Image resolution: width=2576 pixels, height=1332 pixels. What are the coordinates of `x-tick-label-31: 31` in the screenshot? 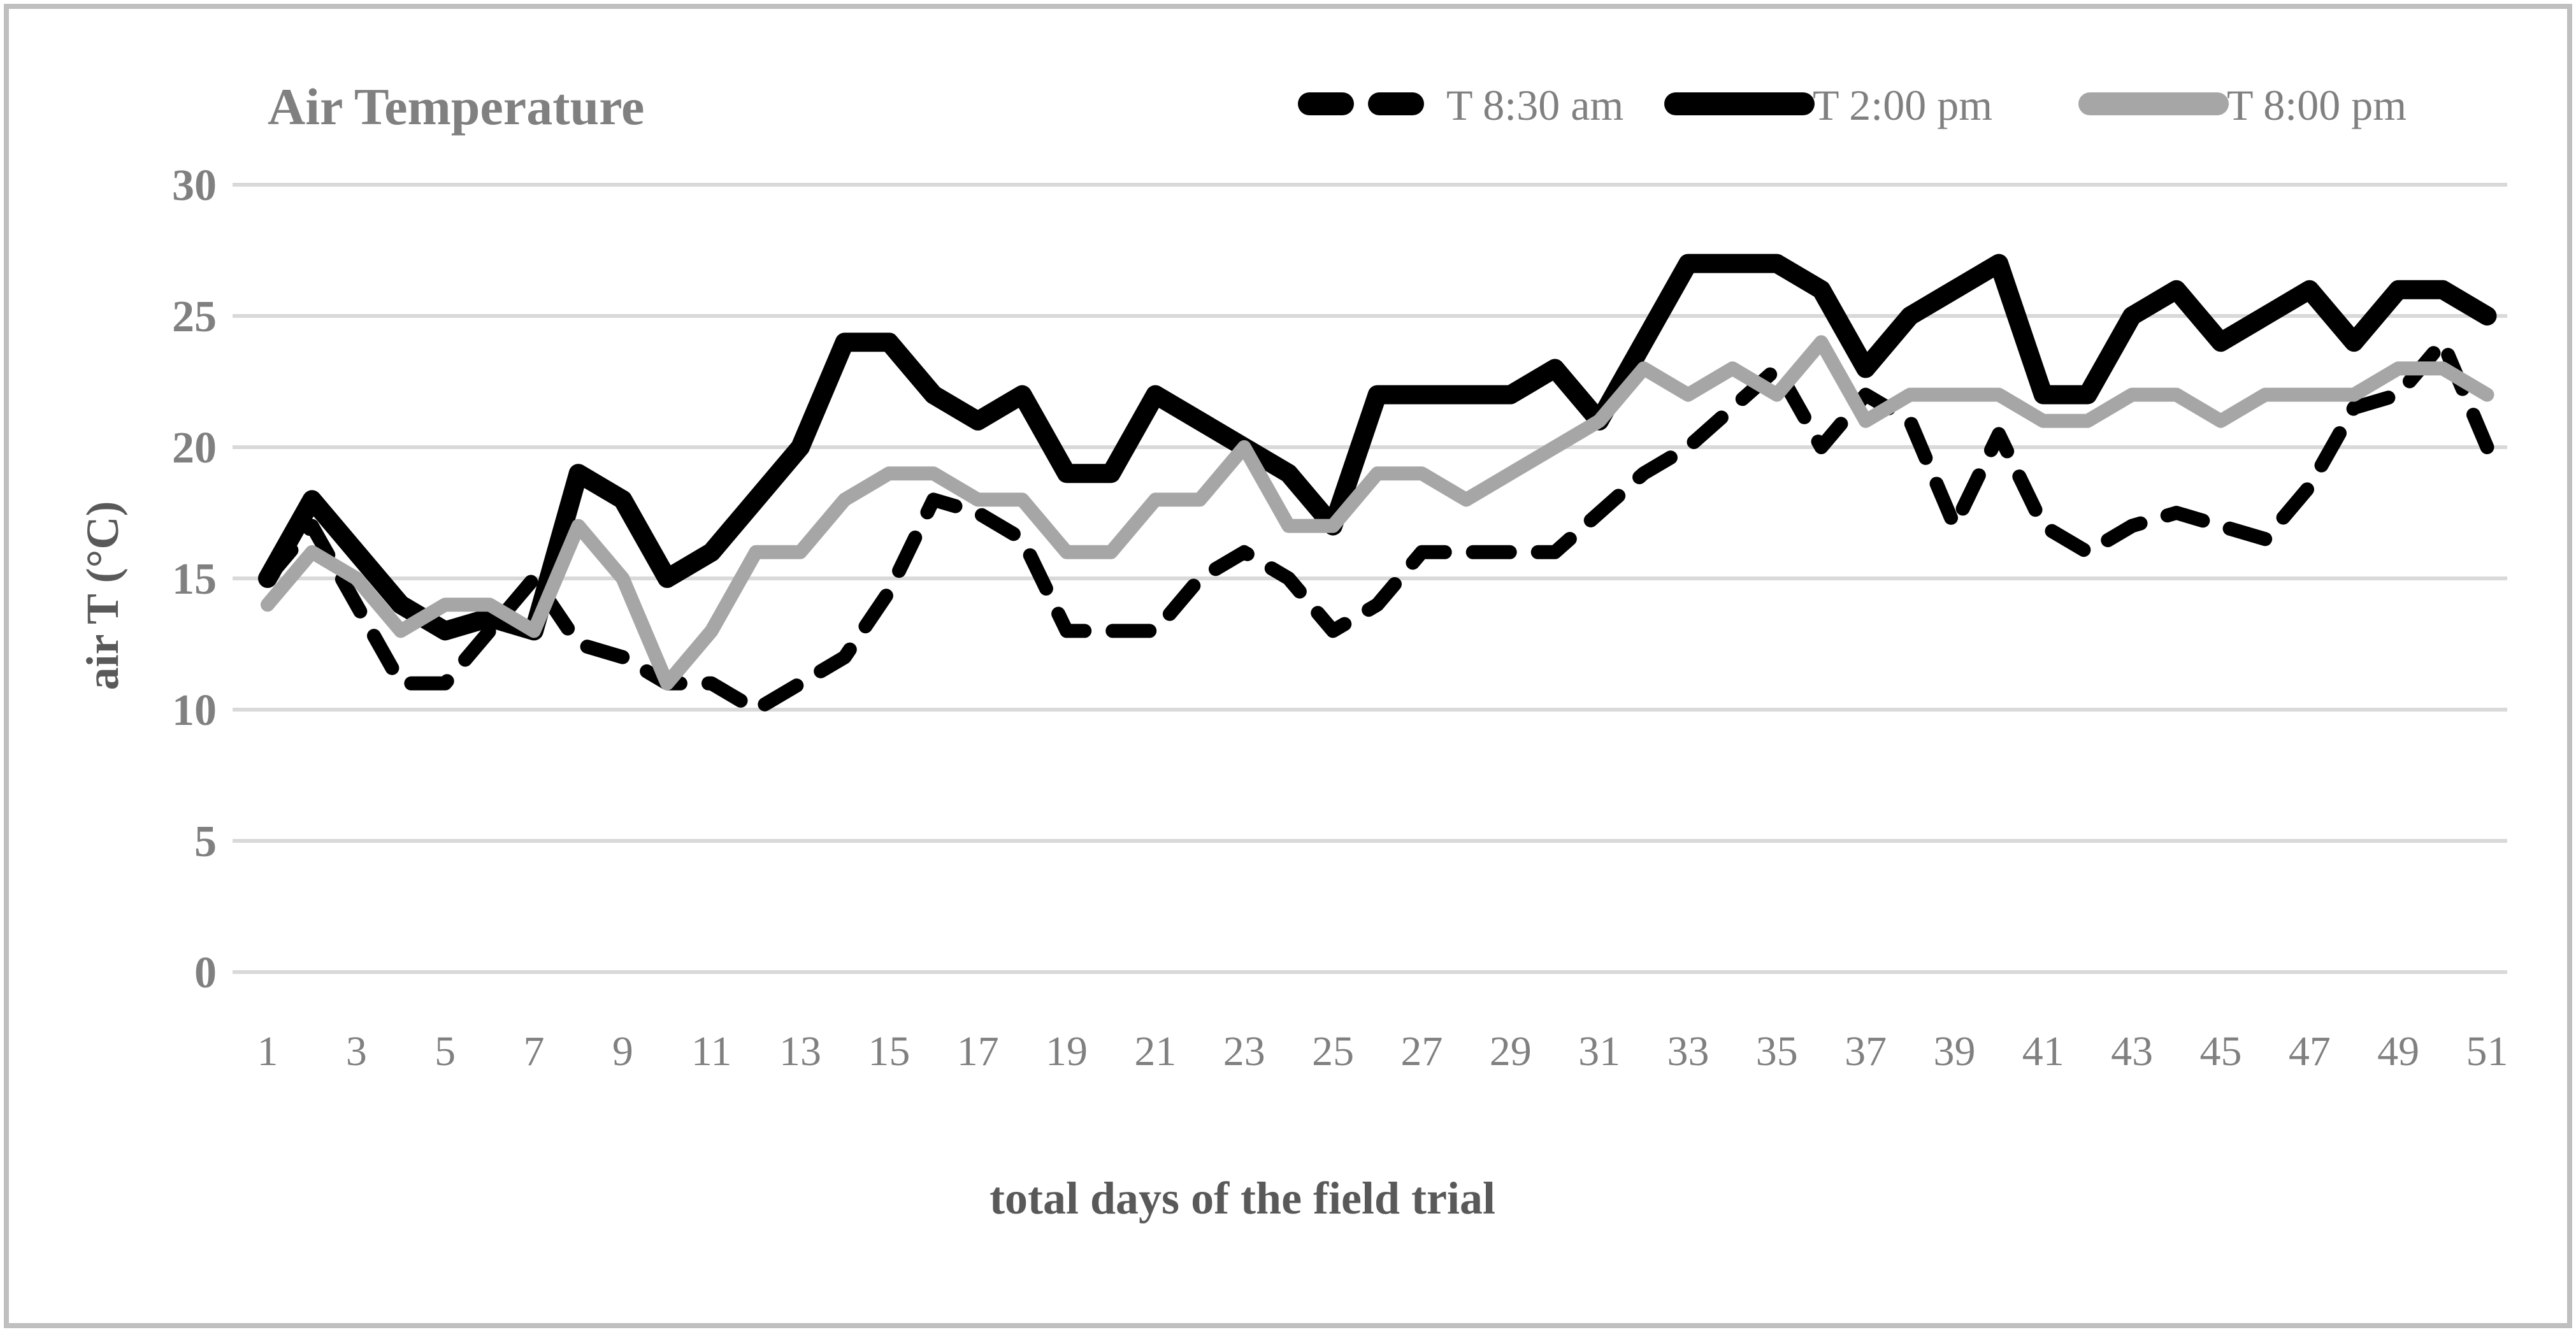 It's located at (1599, 1051).